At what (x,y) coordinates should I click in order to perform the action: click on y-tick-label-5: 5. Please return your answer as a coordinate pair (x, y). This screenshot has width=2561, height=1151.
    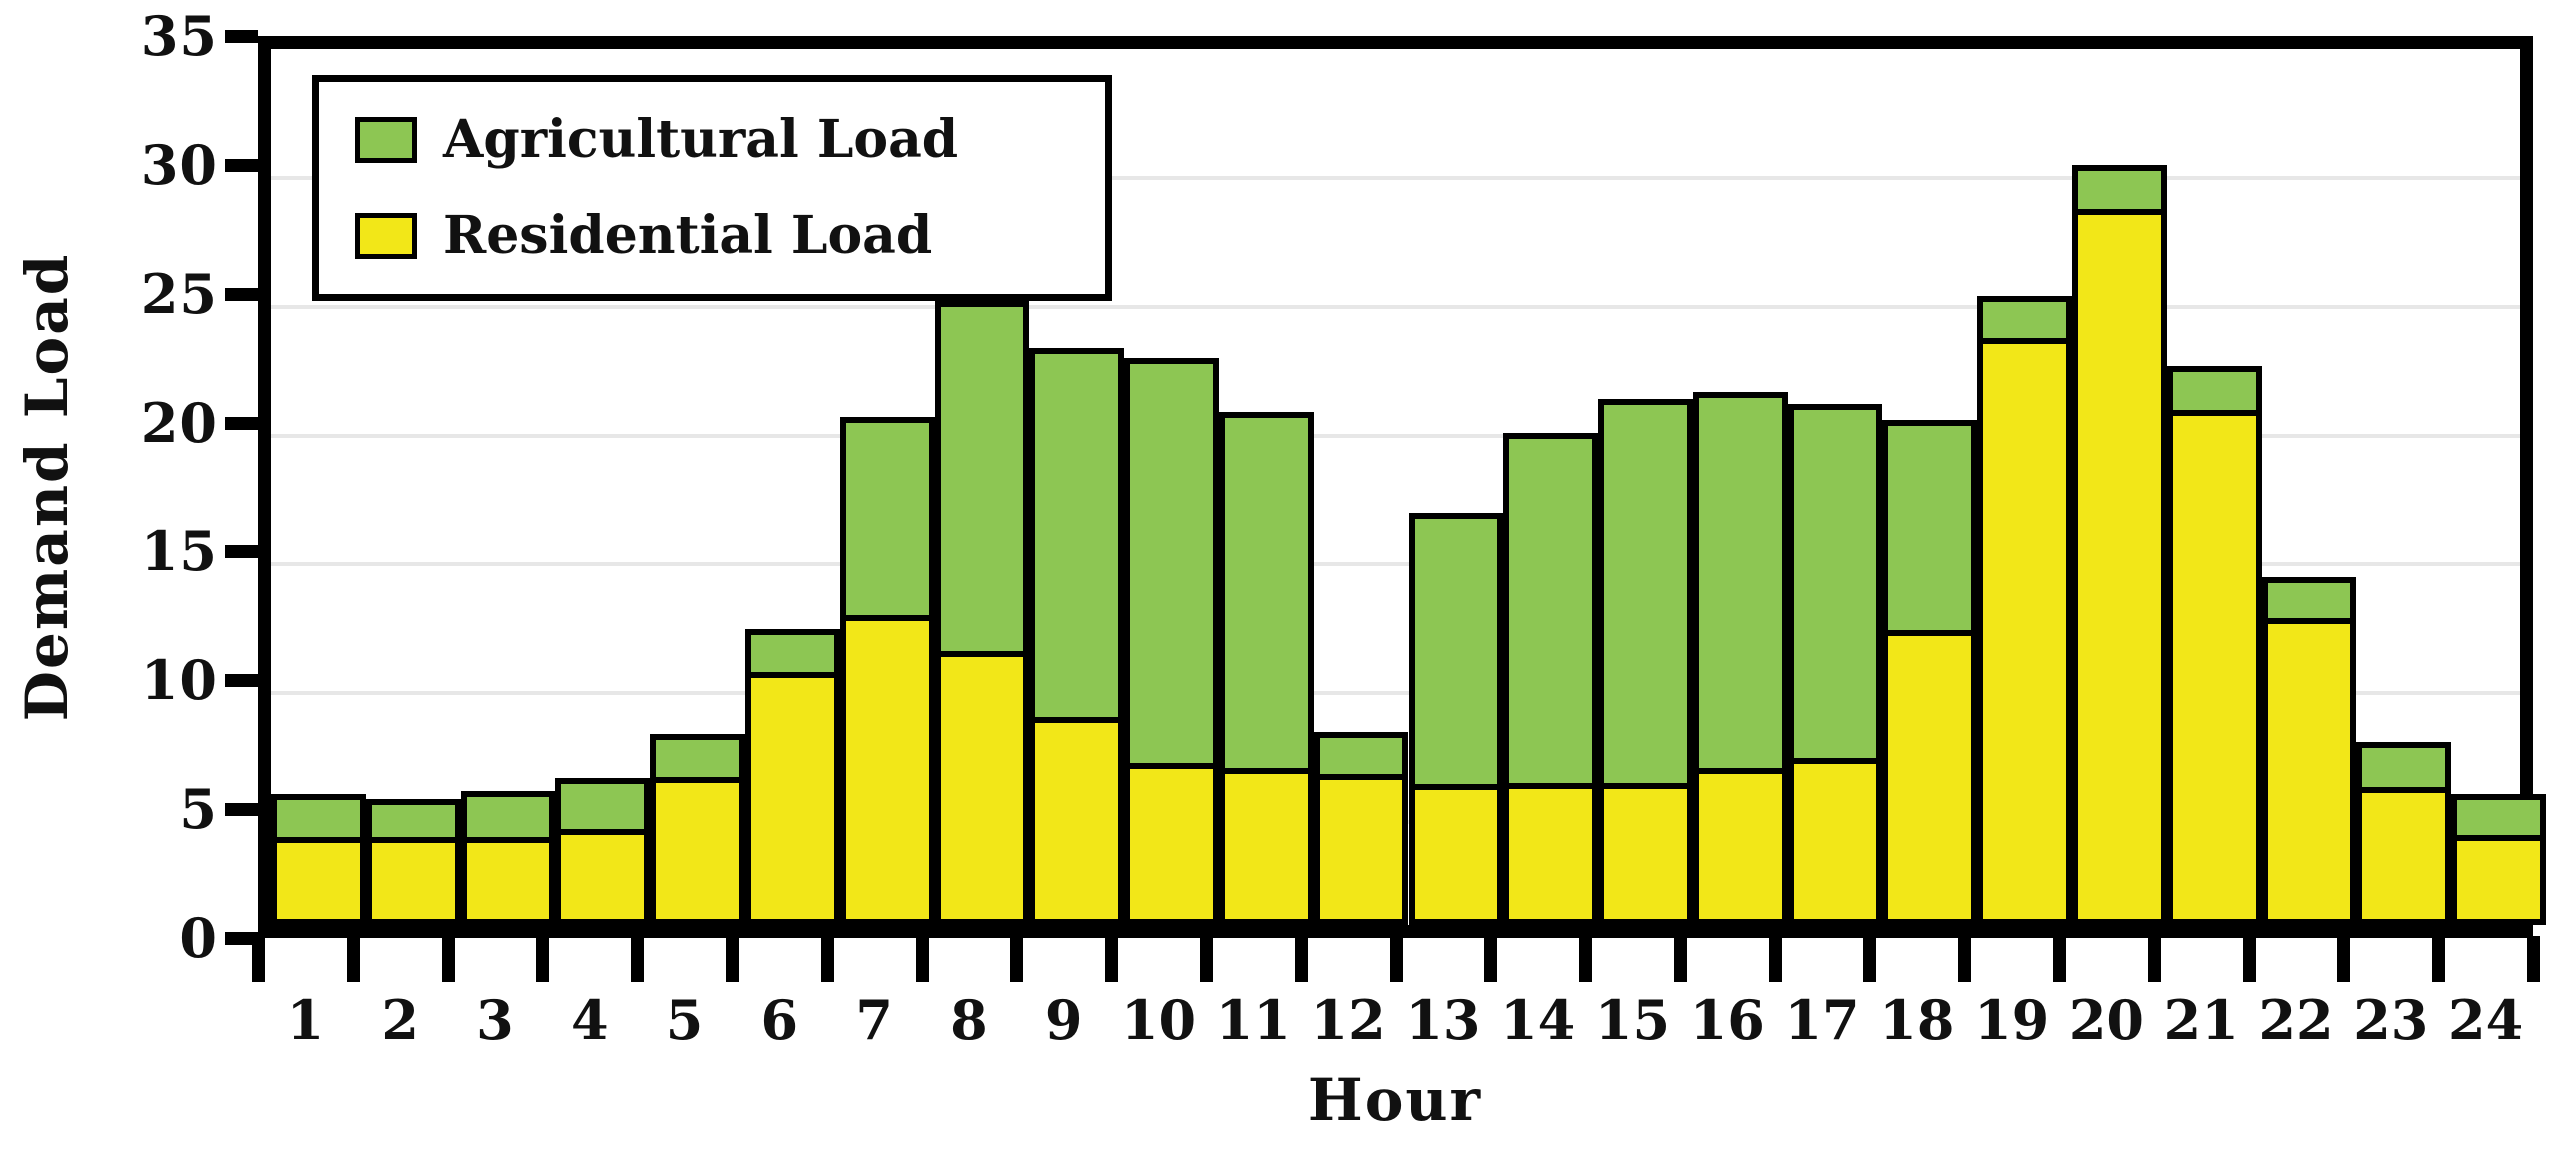
    Looking at the image, I should click on (198, 809).